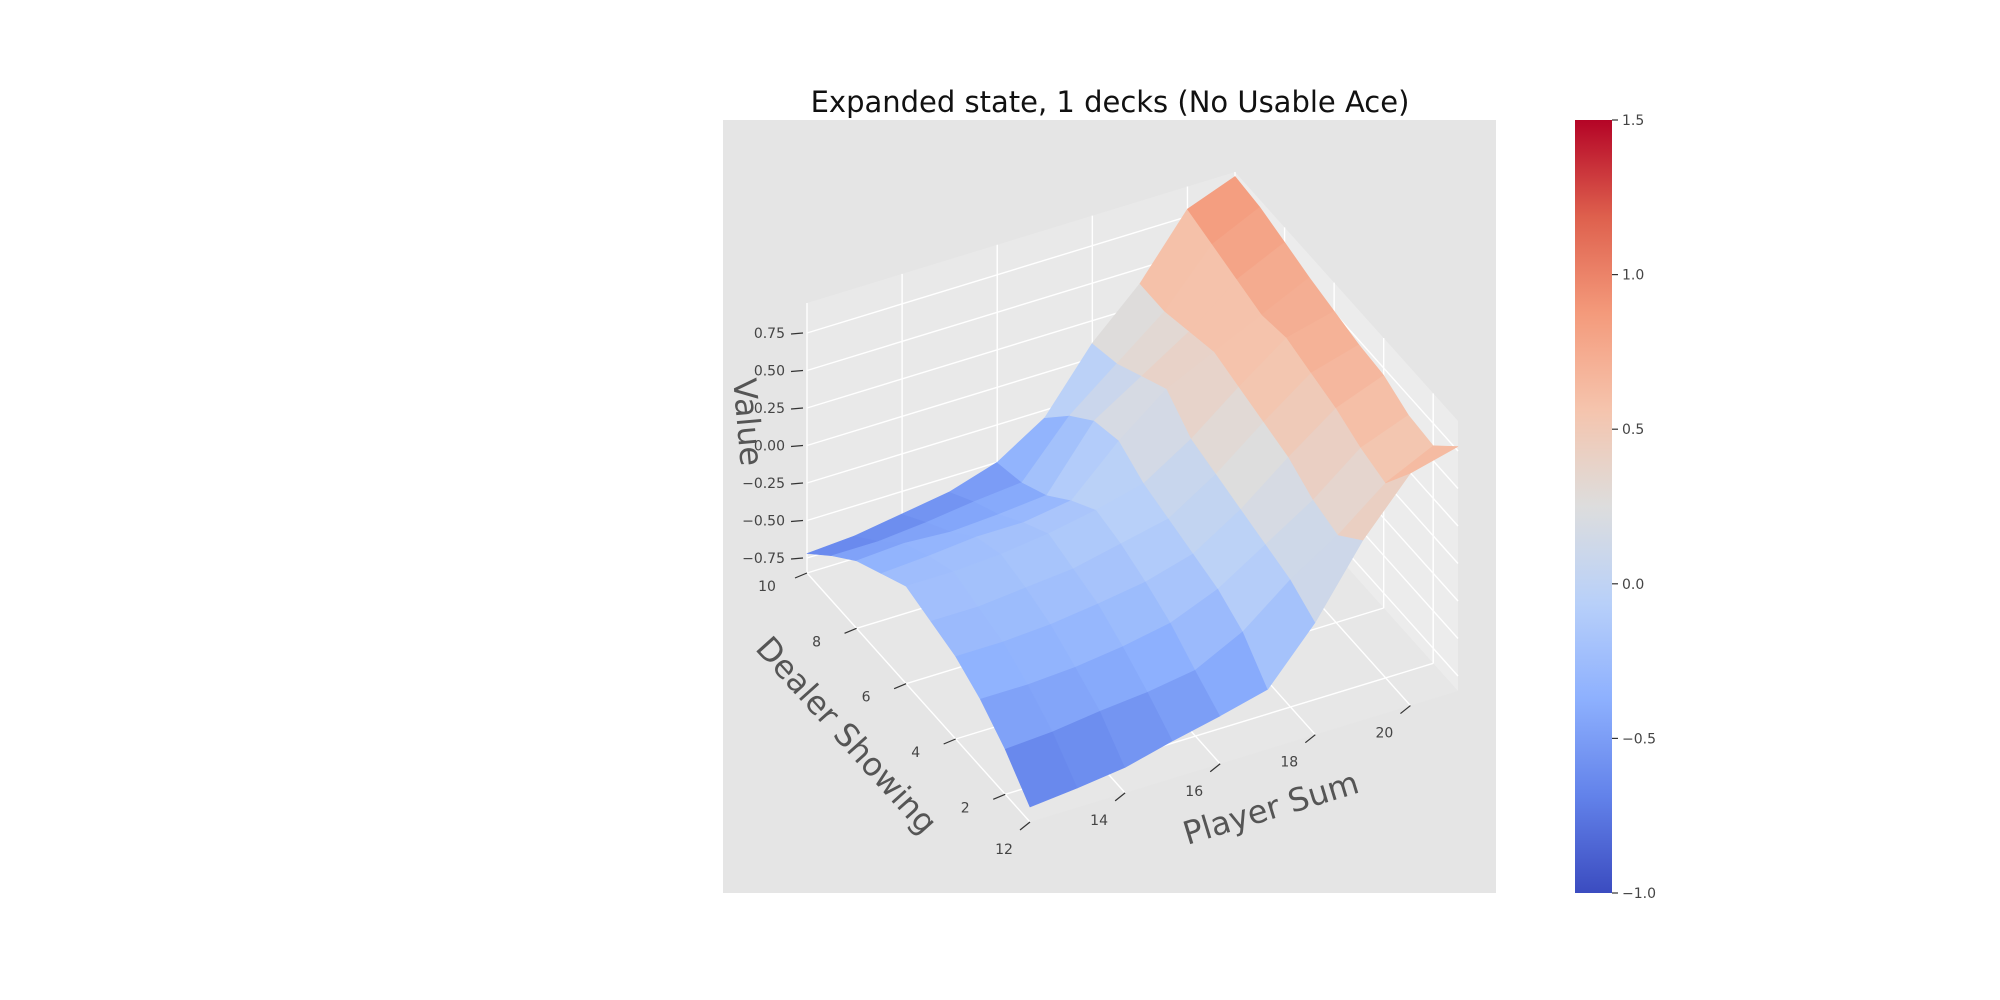 Image resolution: width=2000 pixels, height=1000 pixels. What do you see at coordinates (965, 808) in the screenshot?
I see `y-tick-label: 2` at bounding box center [965, 808].